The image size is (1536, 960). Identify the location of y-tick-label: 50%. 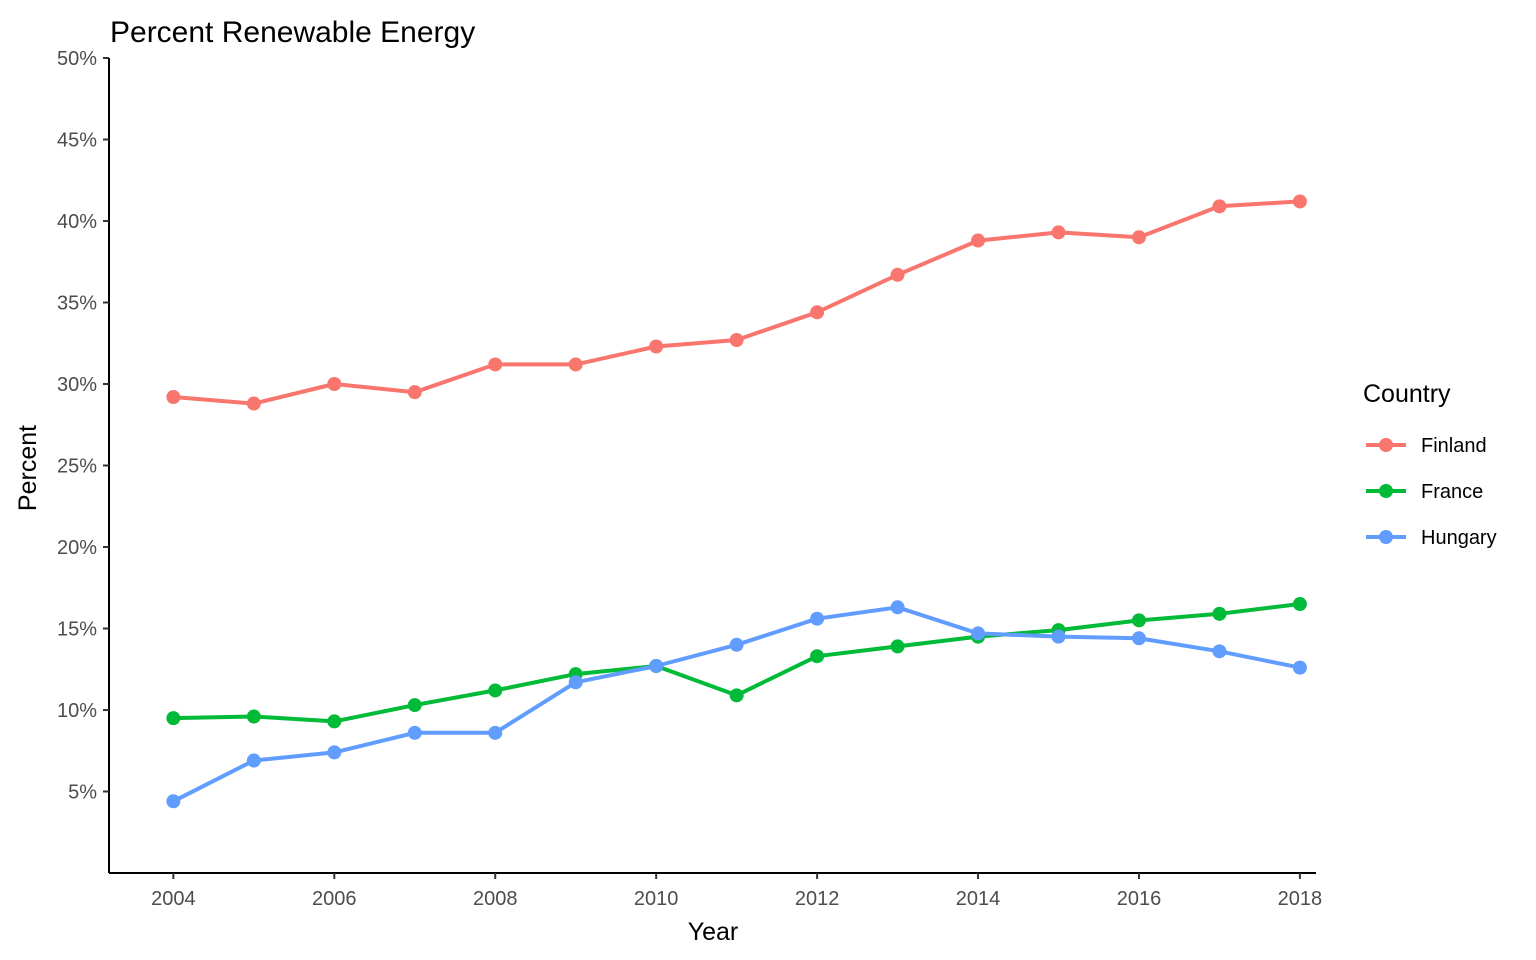
(77, 59).